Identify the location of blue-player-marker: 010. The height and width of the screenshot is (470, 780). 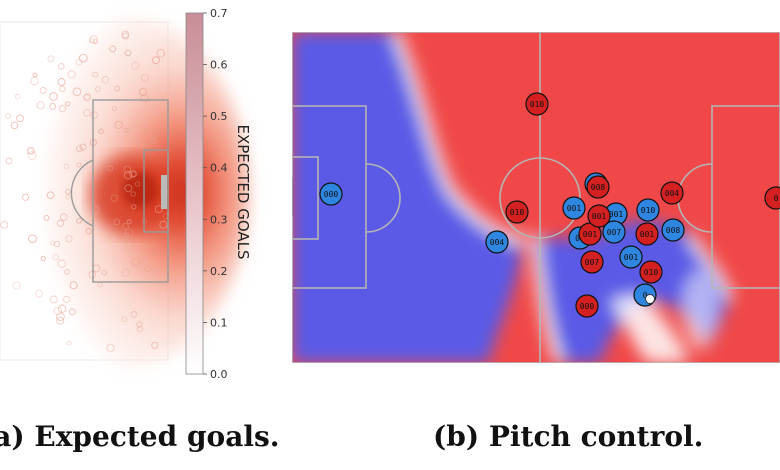
(648, 210).